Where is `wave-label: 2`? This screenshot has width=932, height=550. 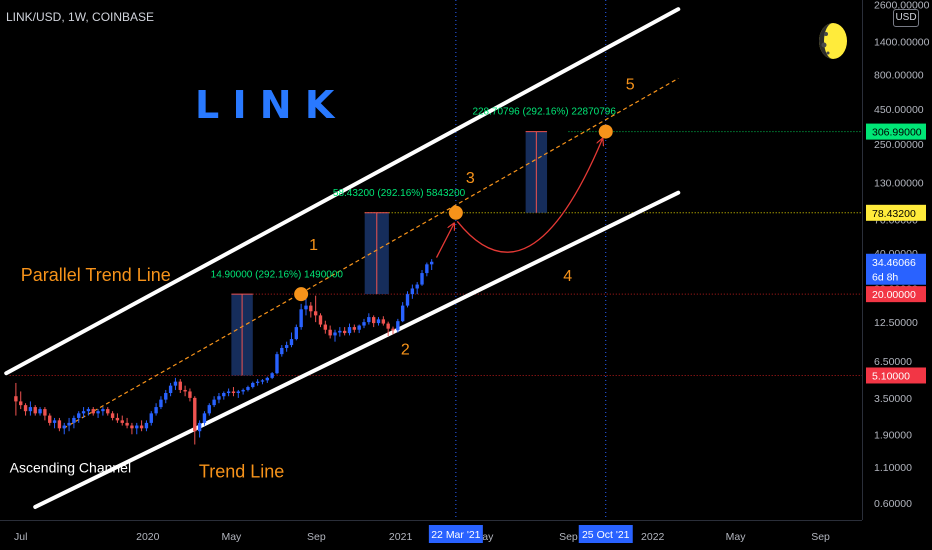
wave-label: 2 is located at coordinates (405, 350).